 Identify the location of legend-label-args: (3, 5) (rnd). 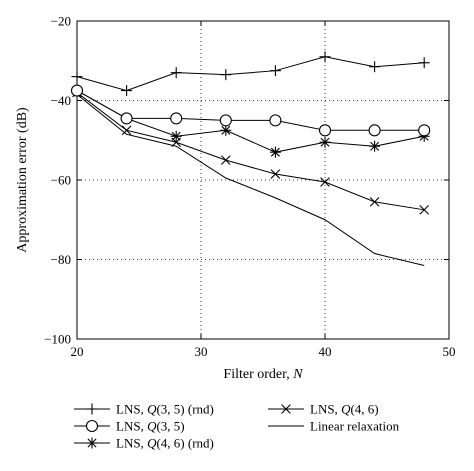
(184, 409).